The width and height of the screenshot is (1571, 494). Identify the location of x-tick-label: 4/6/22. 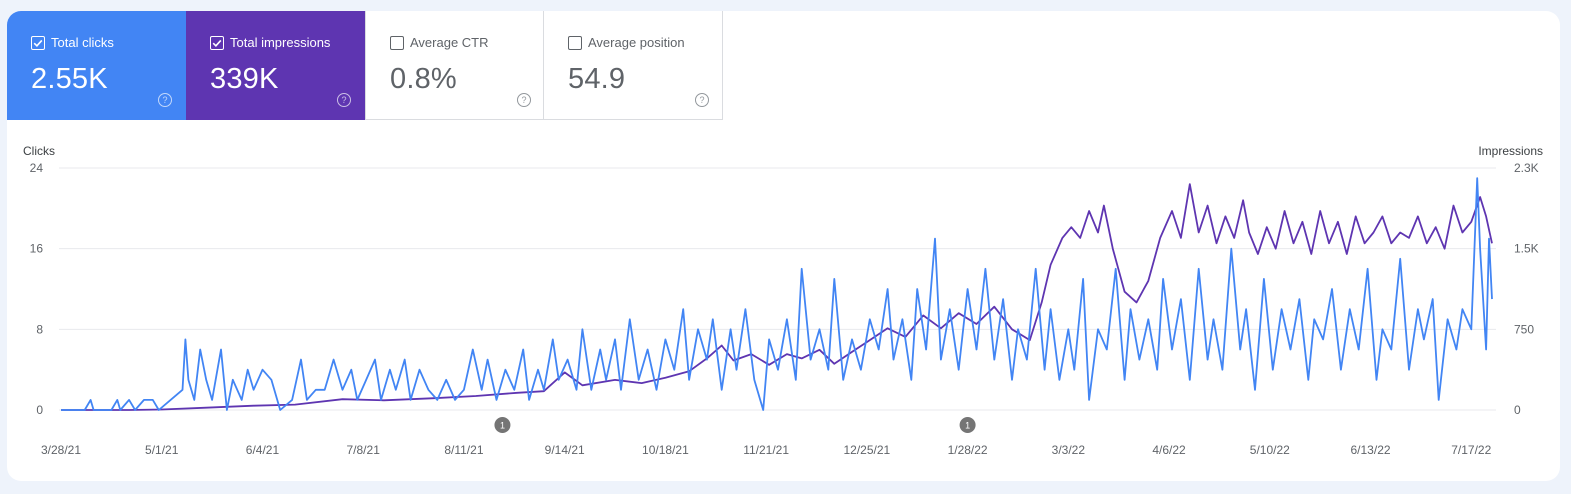
(1169, 450).